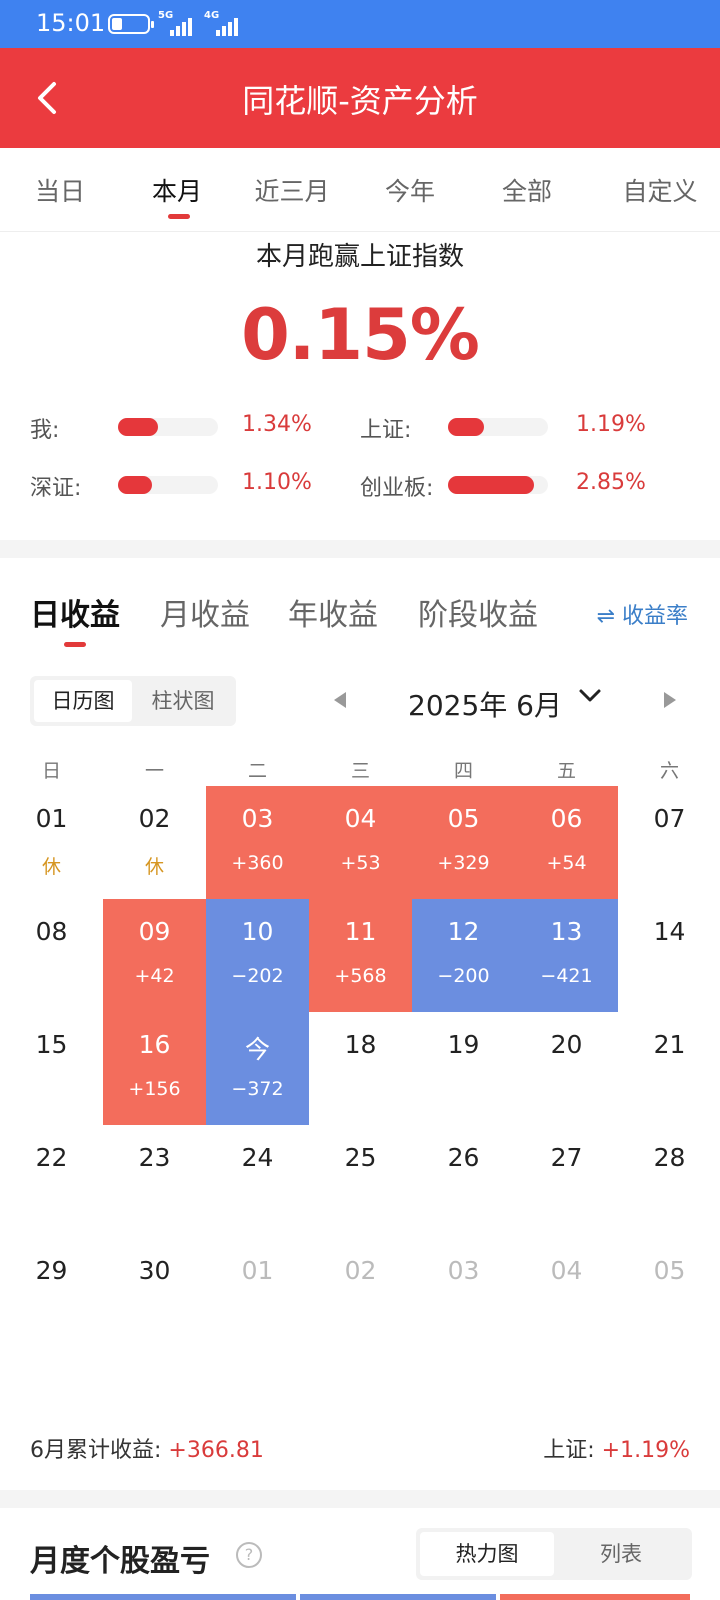 The width and height of the screenshot is (720, 1600). What do you see at coordinates (669, 842) in the screenshot?
I see `calendar-day: 07` at bounding box center [669, 842].